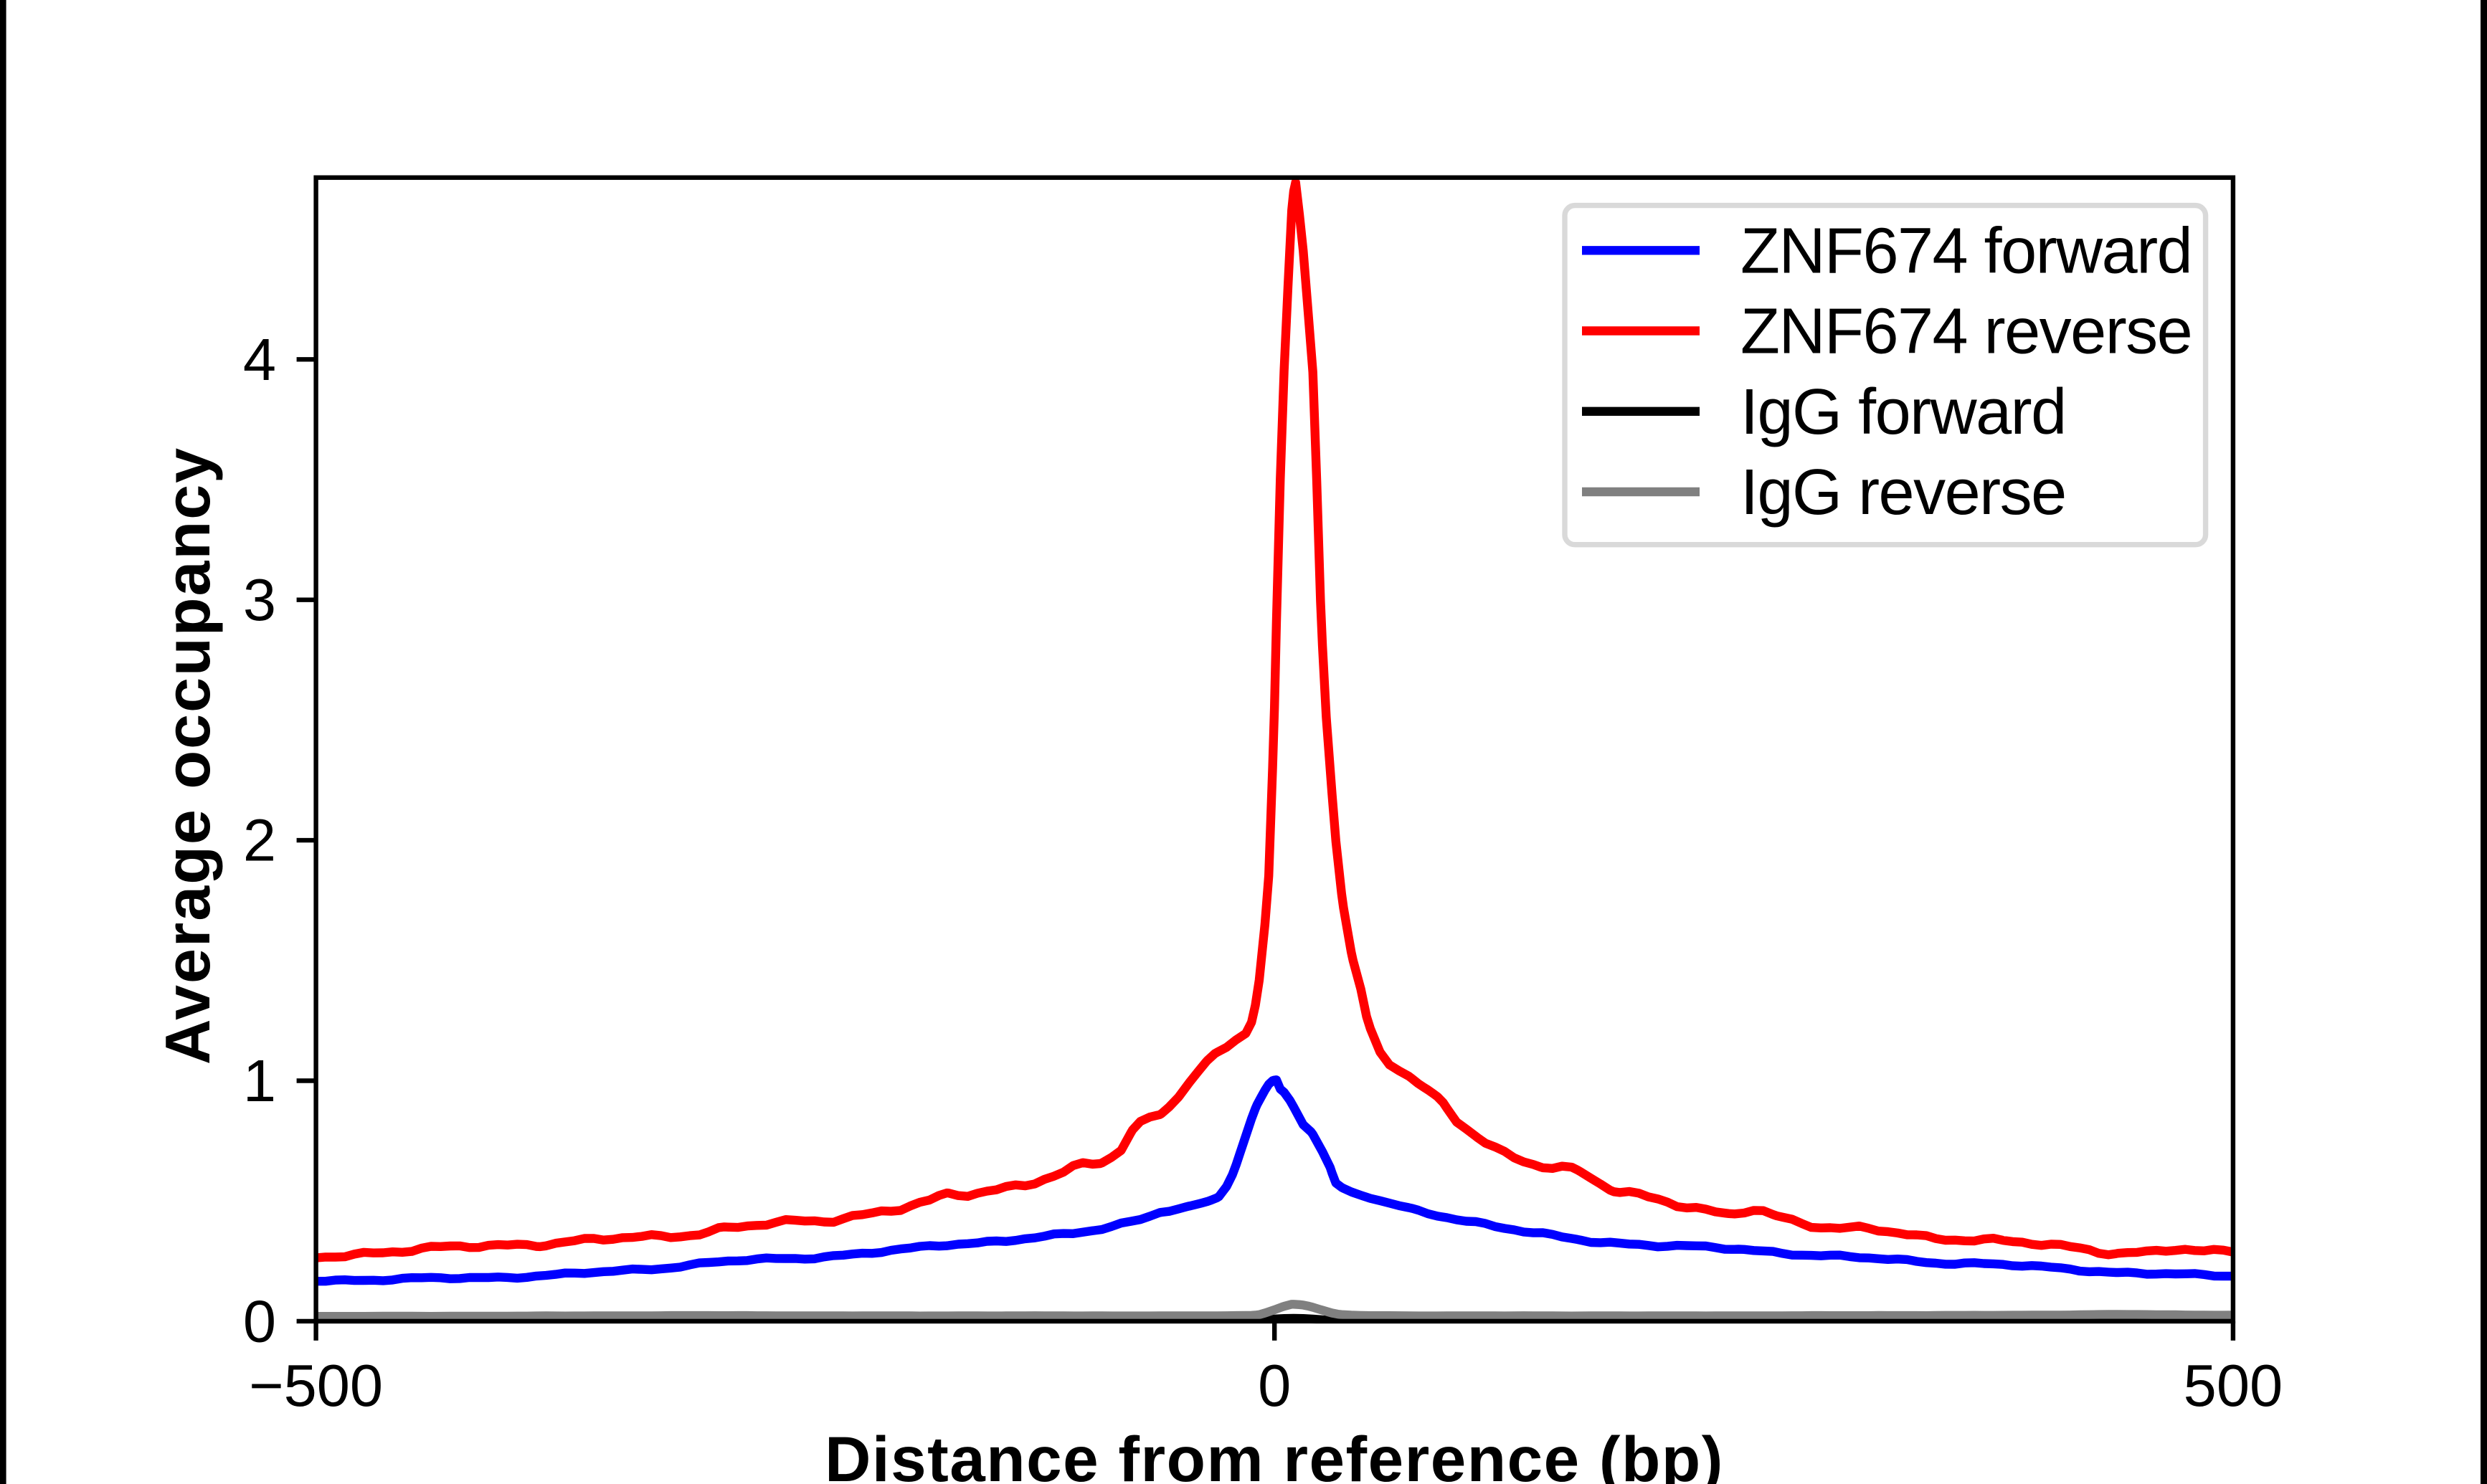 The image size is (2487, 1484). Describe the element at coordinates (1966, 332) in the screenshot. I see `svg-text: ZNF674 reverse` at that location.